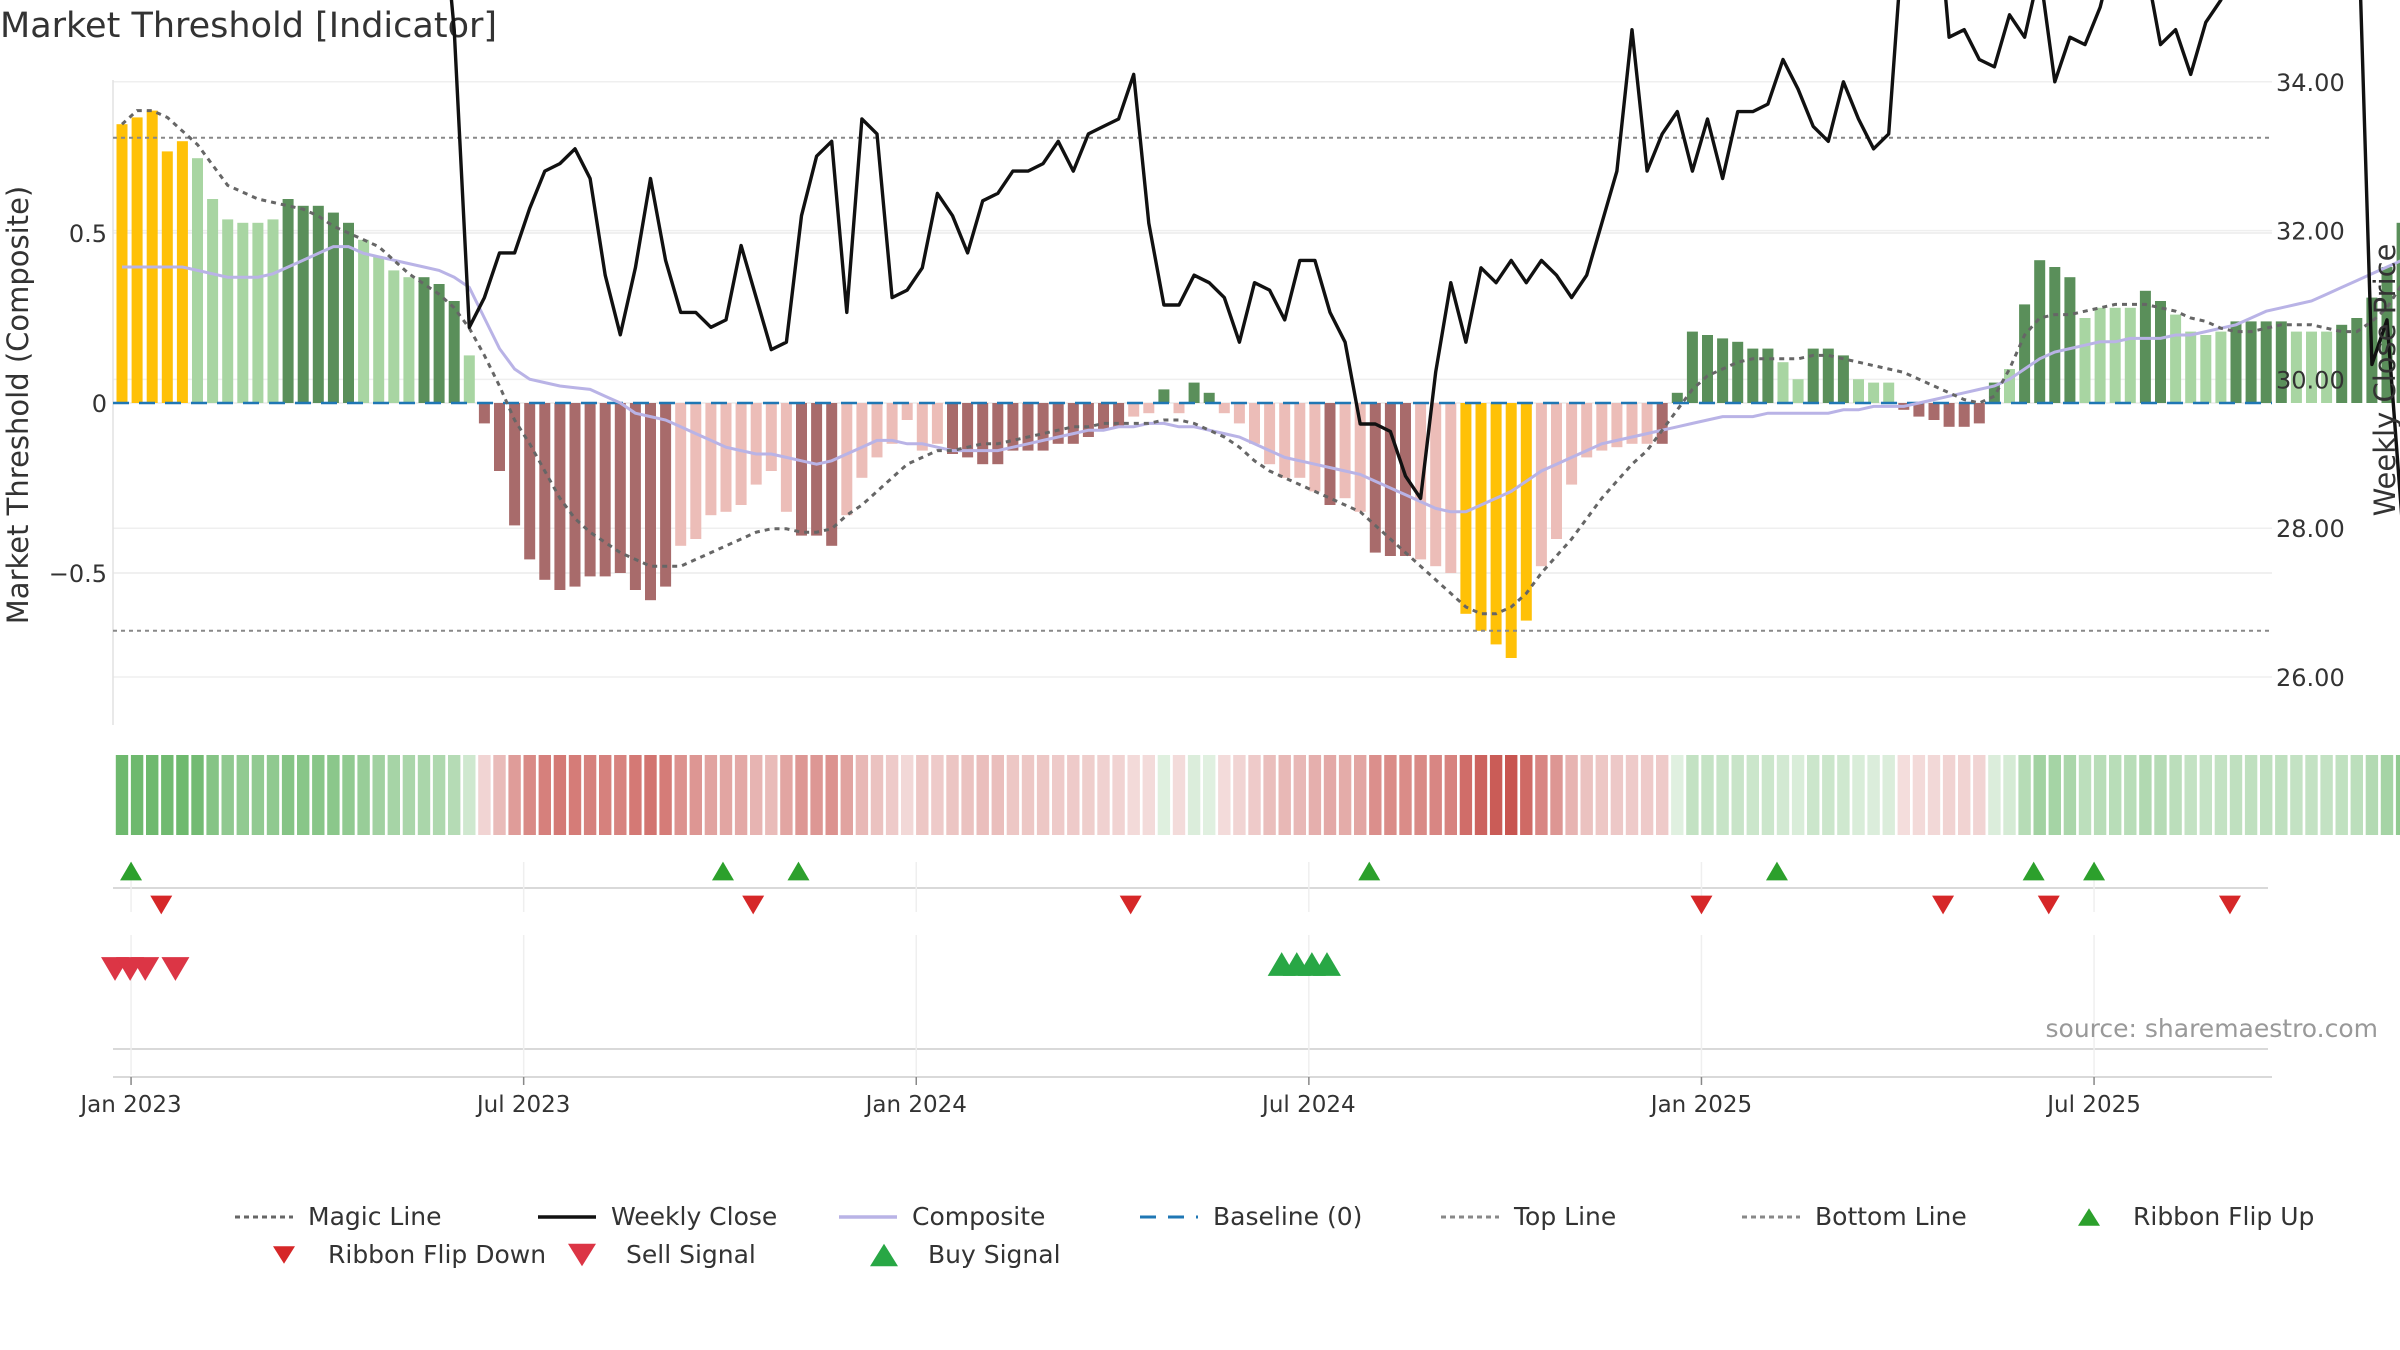 This screenshot has width=2400, height=1350. What do you see at coordinates (78, 404) in the screenshot?
I see `left-axis-ticks: 0.5 0 −0.5` at bounding box center [78, 404].